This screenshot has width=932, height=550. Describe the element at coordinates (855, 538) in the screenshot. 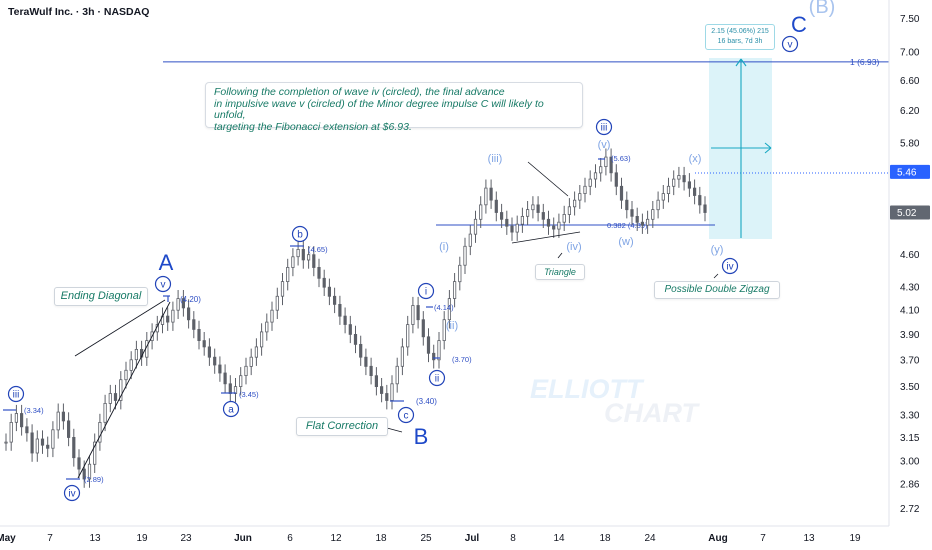

I see `x-tick-label: 19` at that location.